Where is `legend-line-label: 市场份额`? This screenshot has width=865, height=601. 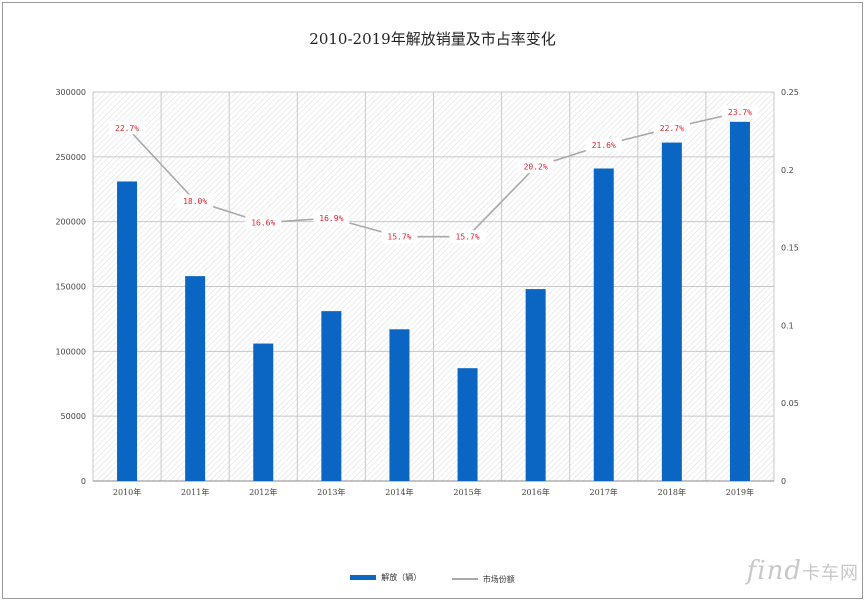 legend-line-label: 市场份额 is located at coordinates (498, 579).